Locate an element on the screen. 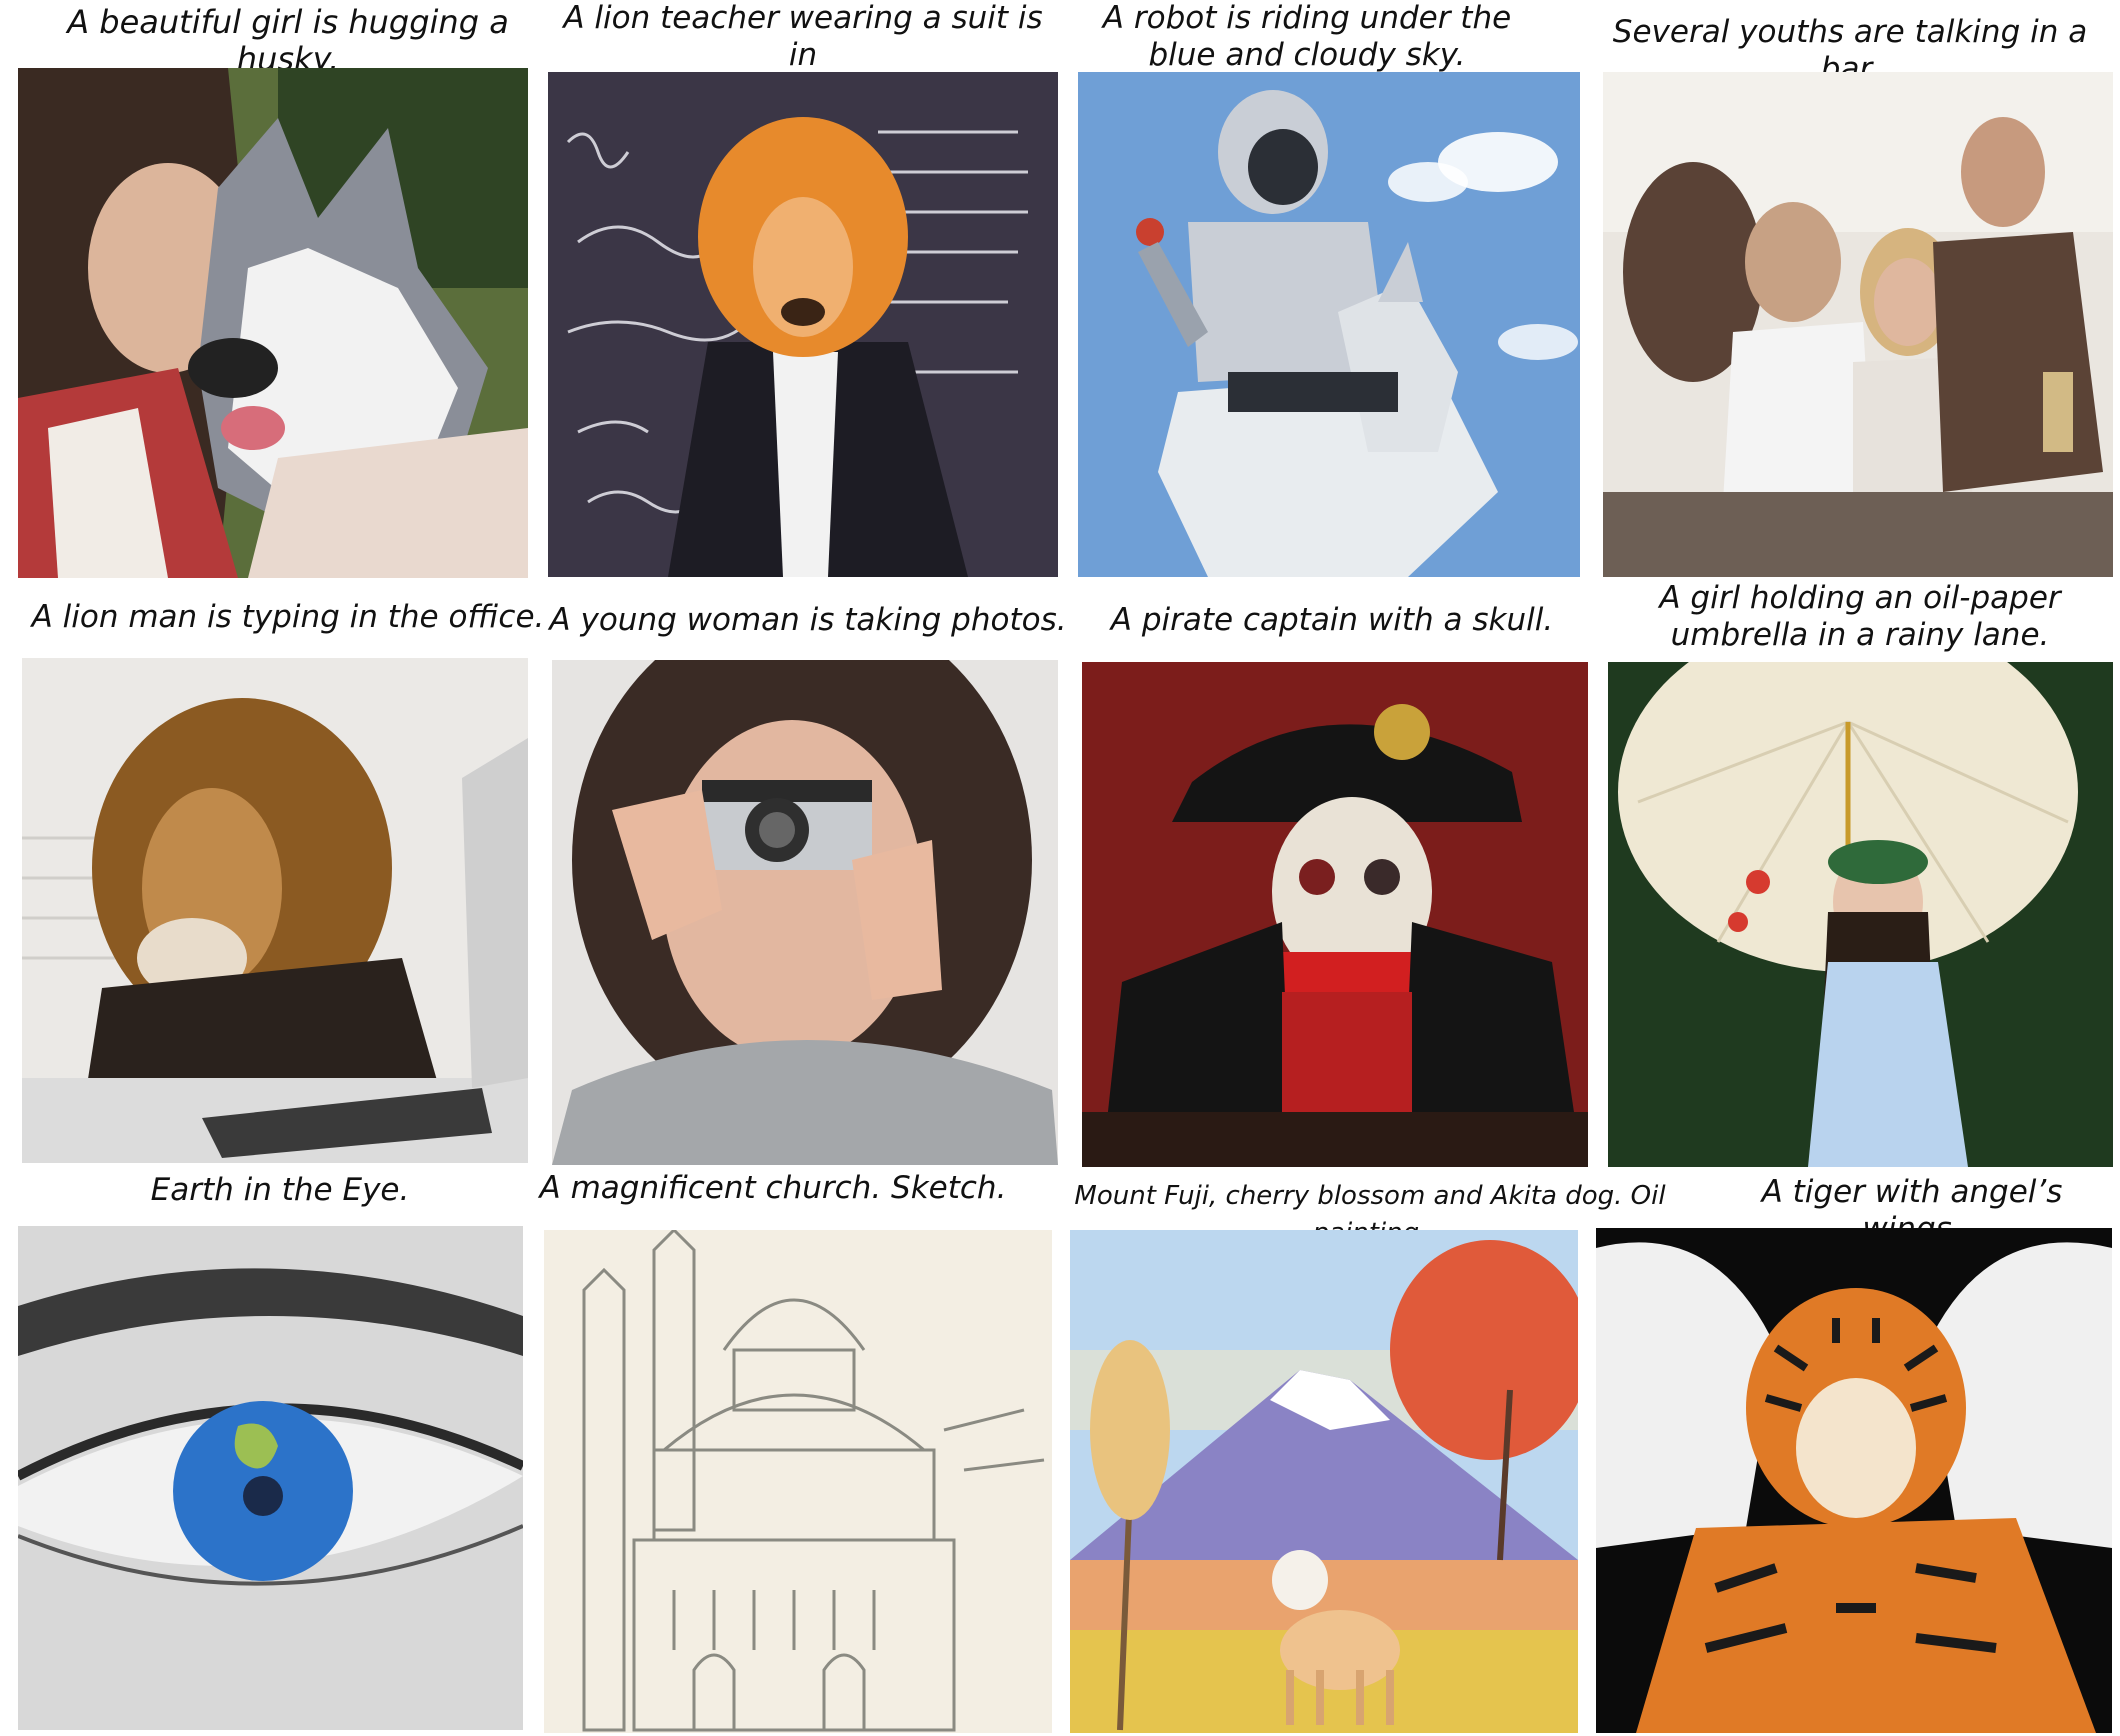  image-woman-taking-photo is located at coordinates (805, 912).